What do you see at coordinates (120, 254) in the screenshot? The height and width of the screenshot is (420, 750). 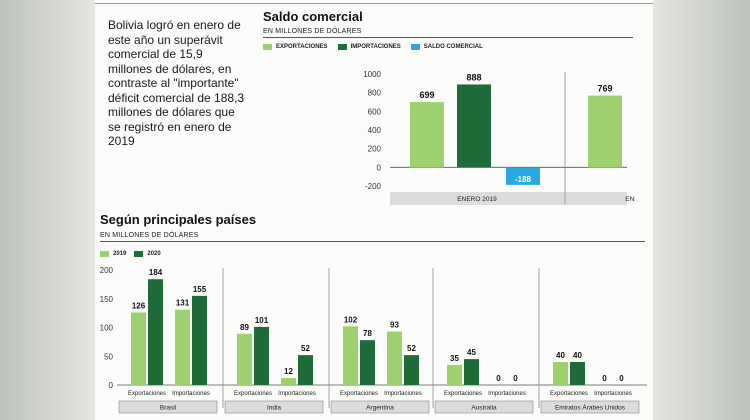 I see `legend-label-2019: 2019` at bounding box center [120, 254].